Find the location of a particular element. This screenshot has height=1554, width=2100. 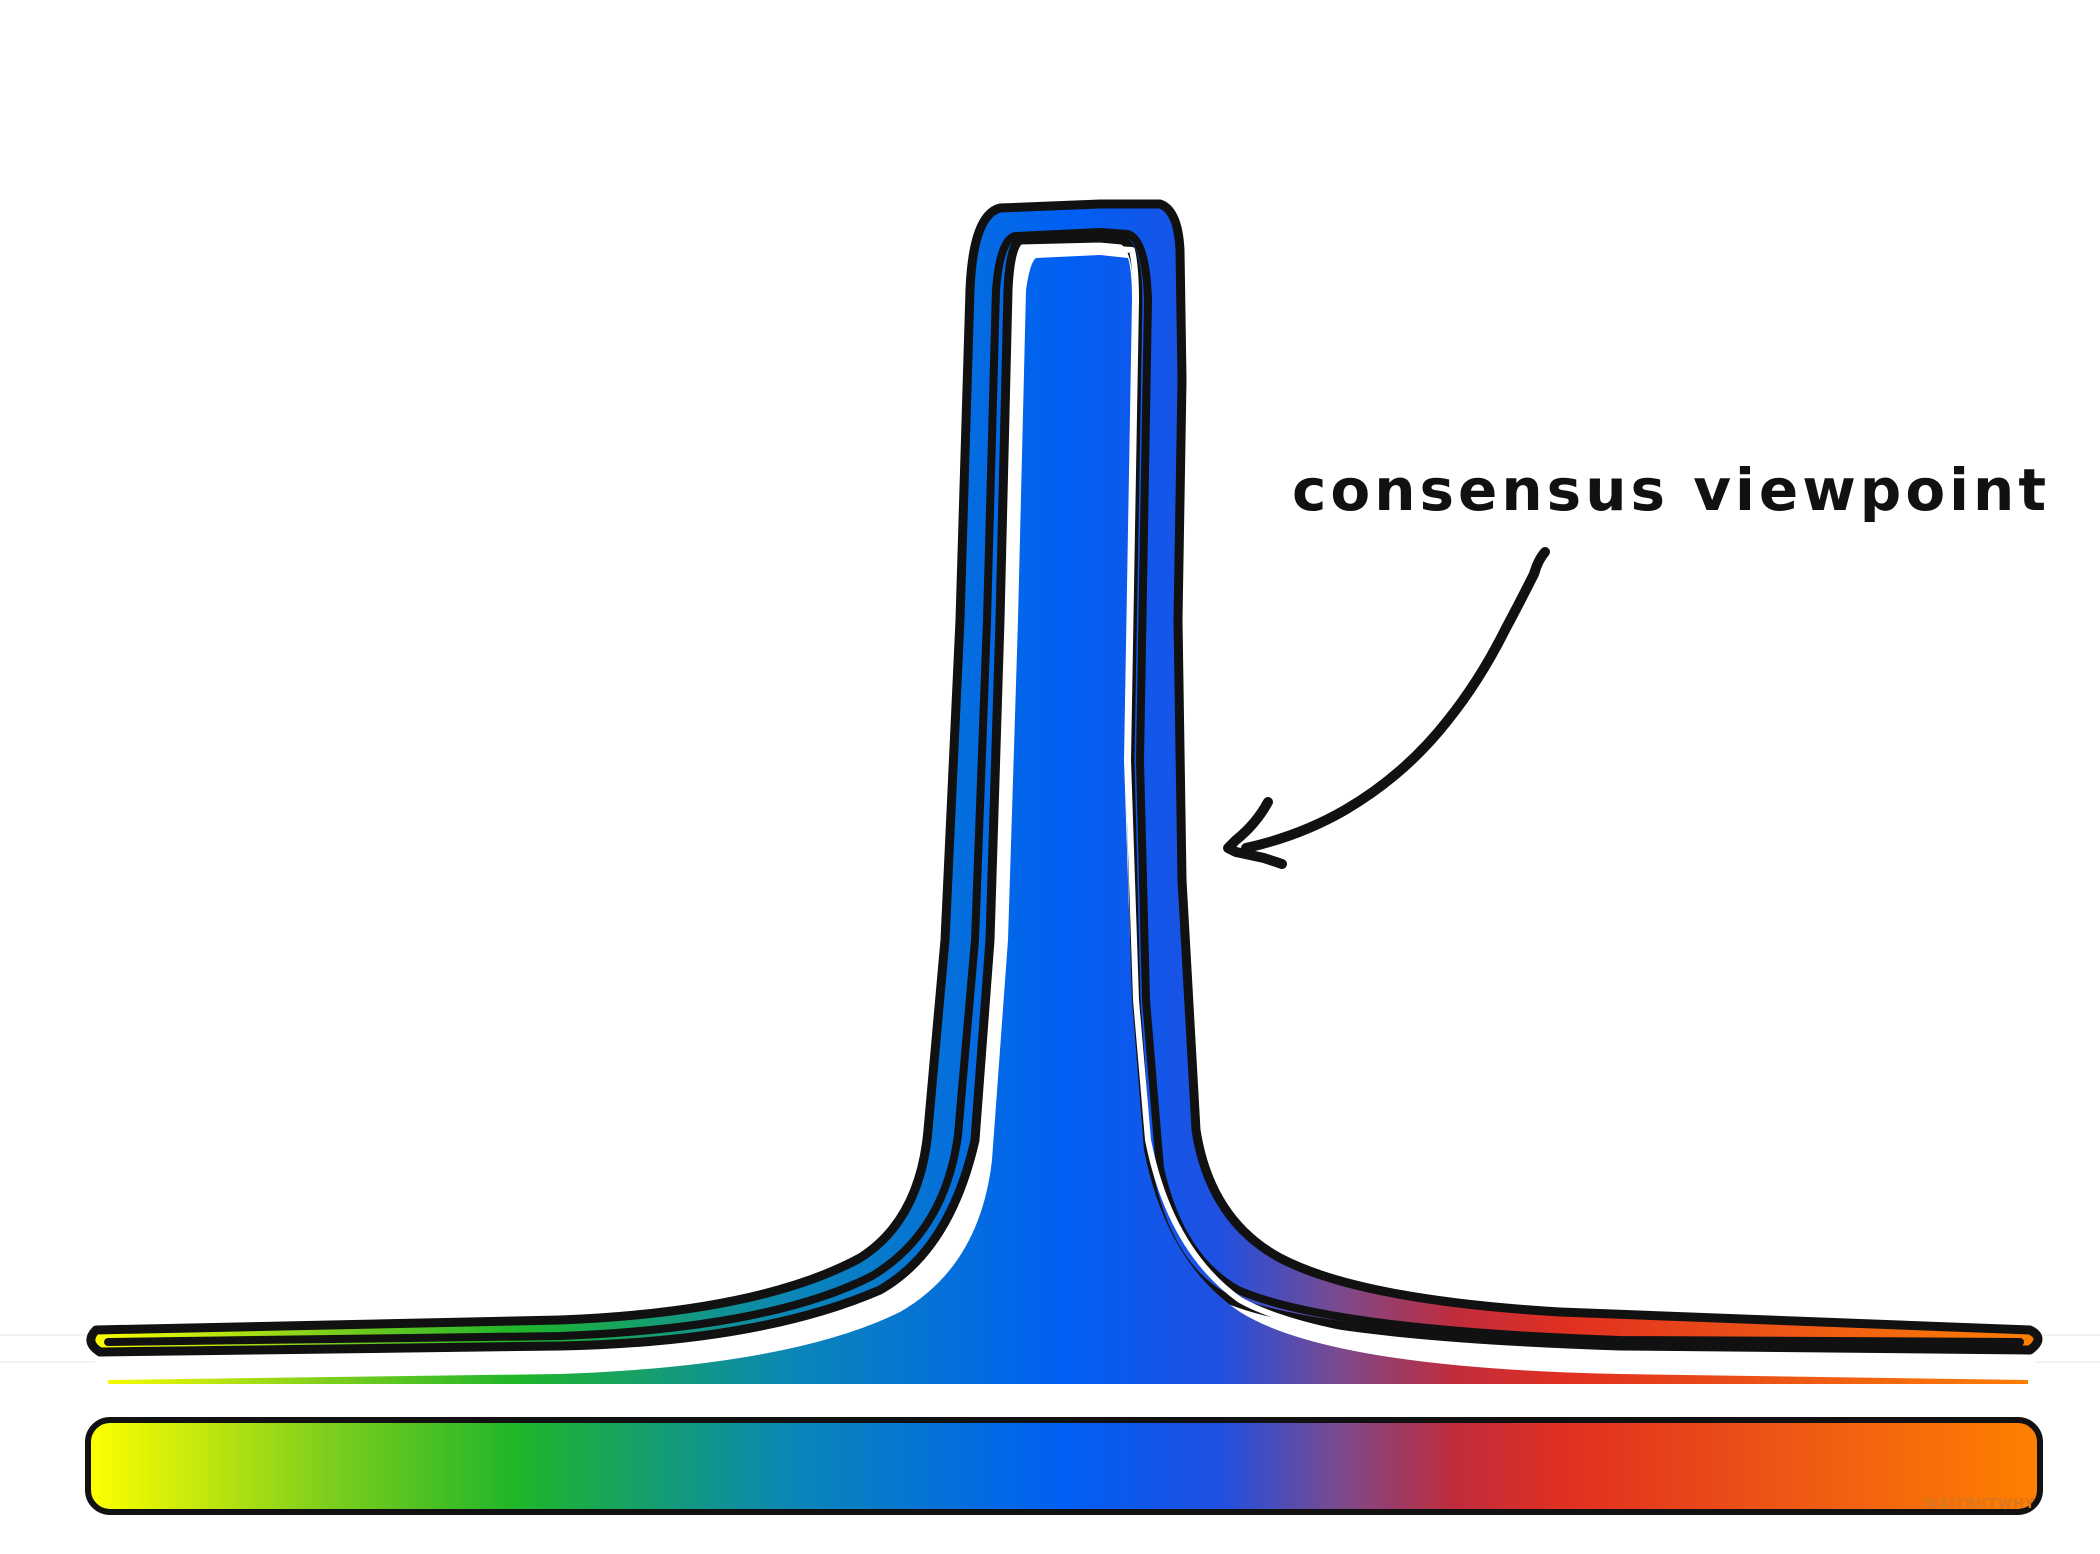

annotation-arrow is located at coordinates (1388, 697).